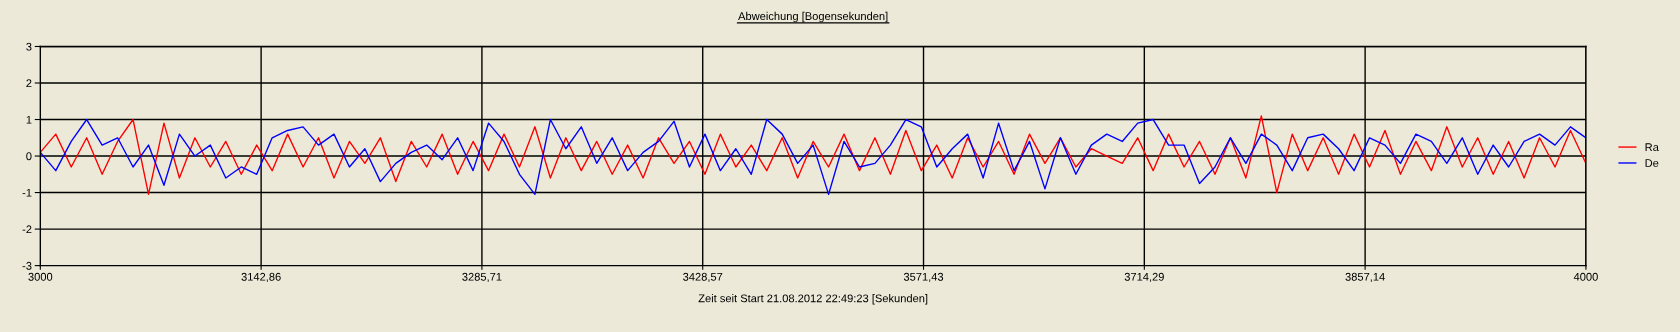 Image resolution: width=1680 pixels, height=332 pixels. I want to click on y-tick-label: 2, so click(29, 83).